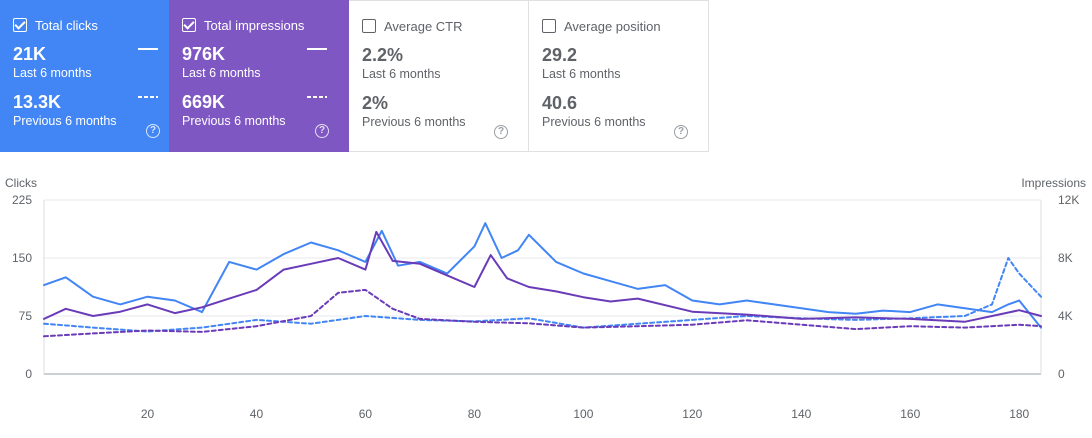  What do you see at coordinates (366, 414) in the screenshot?
I see `x-tick-label: 60` at bounding box center [366, 414].